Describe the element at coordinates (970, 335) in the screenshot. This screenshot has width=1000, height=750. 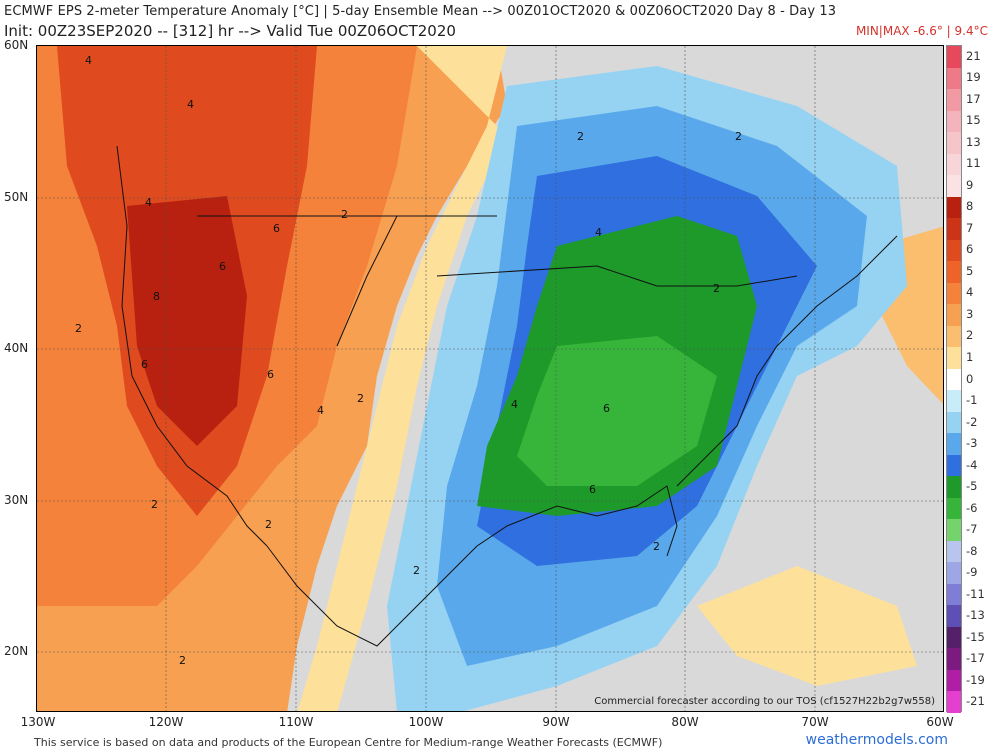
I see `colorbar-label: 2` at that location.